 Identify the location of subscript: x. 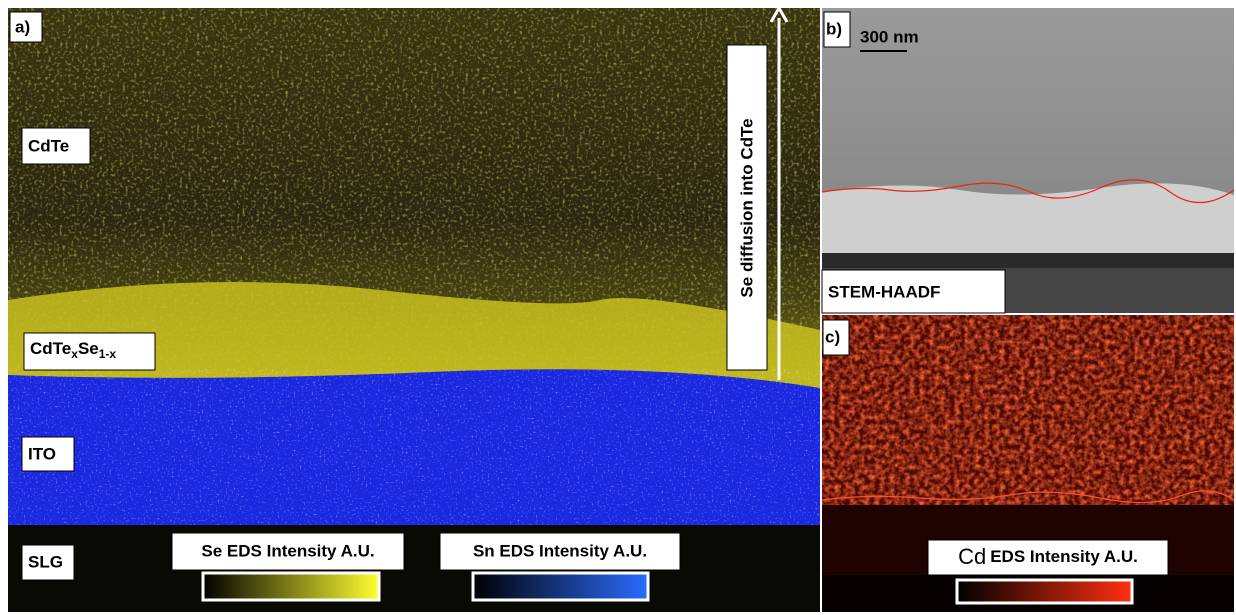
(74, 354).